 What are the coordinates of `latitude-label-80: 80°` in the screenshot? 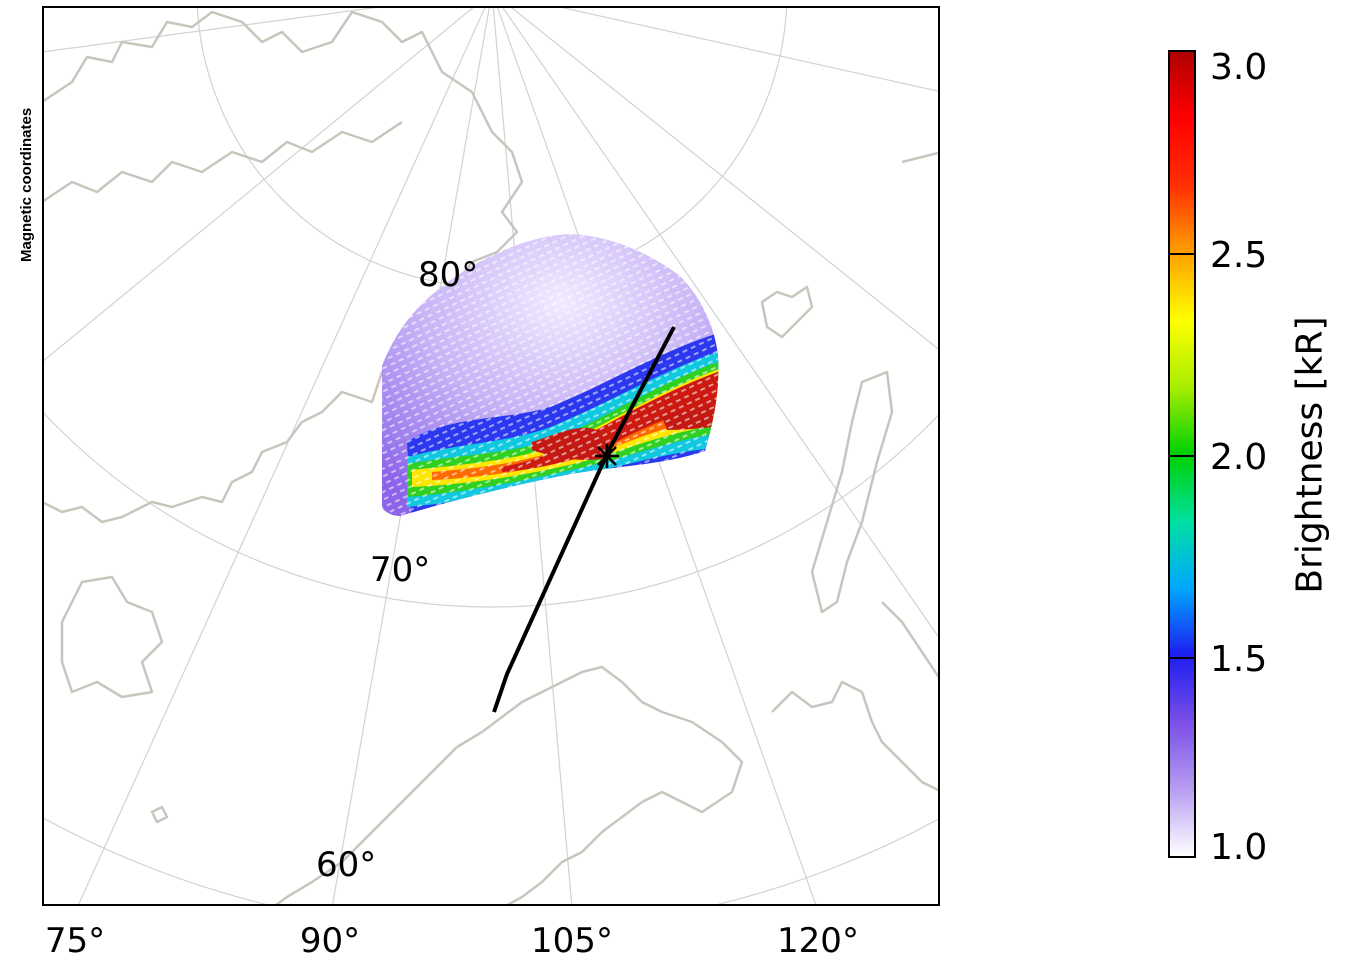 It's located at (448, 275).